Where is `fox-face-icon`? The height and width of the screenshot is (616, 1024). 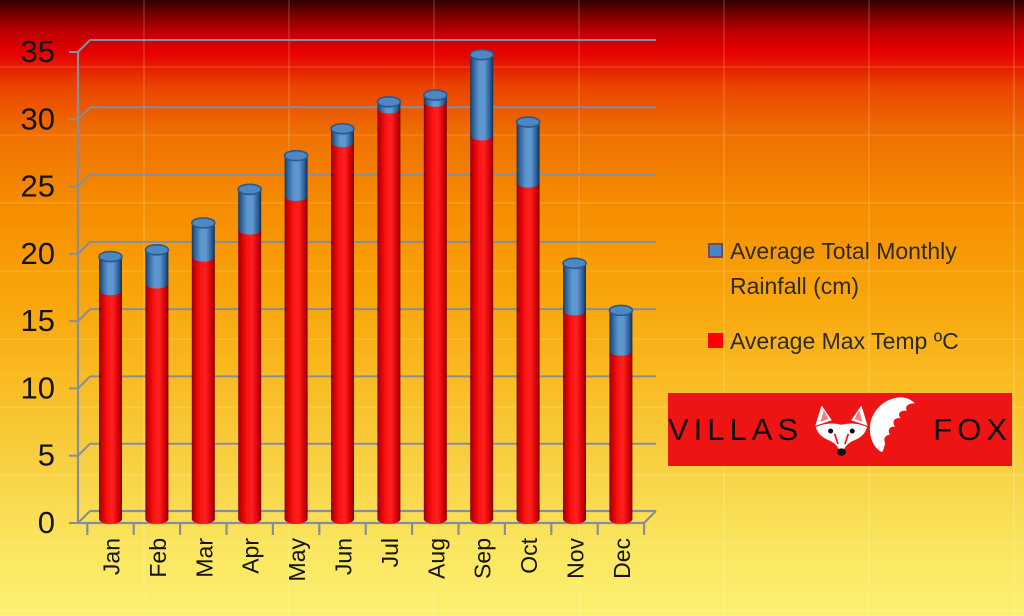
fox-face-icon is located at coordinates (841, 430).